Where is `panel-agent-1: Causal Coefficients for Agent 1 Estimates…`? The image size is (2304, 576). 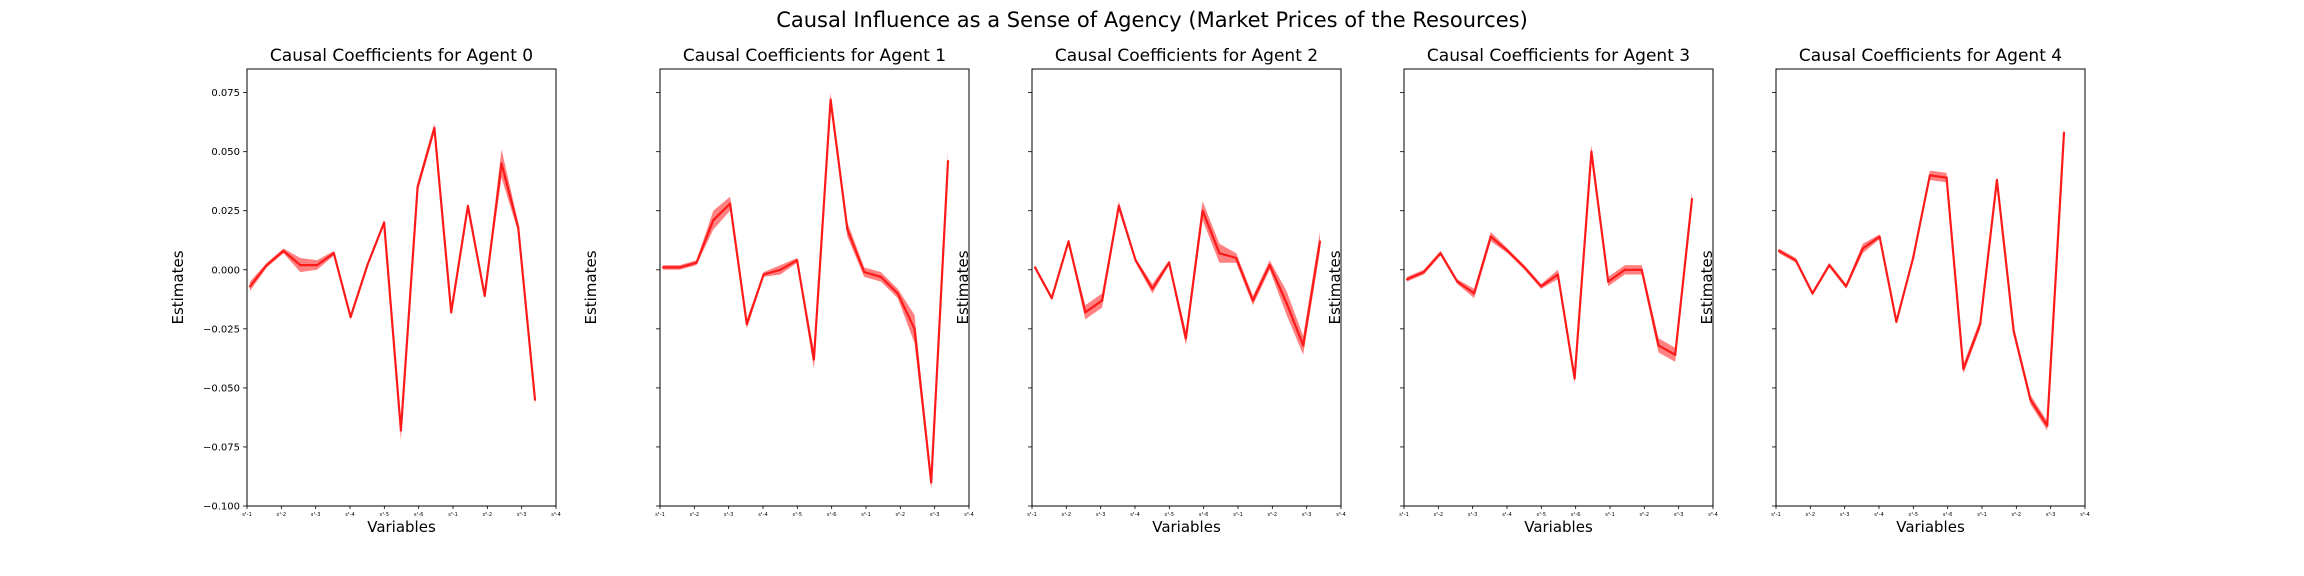
panel-agent-1: Causal Coefficients for Agent 1 Estimates… is located at coordinates (778, 282).